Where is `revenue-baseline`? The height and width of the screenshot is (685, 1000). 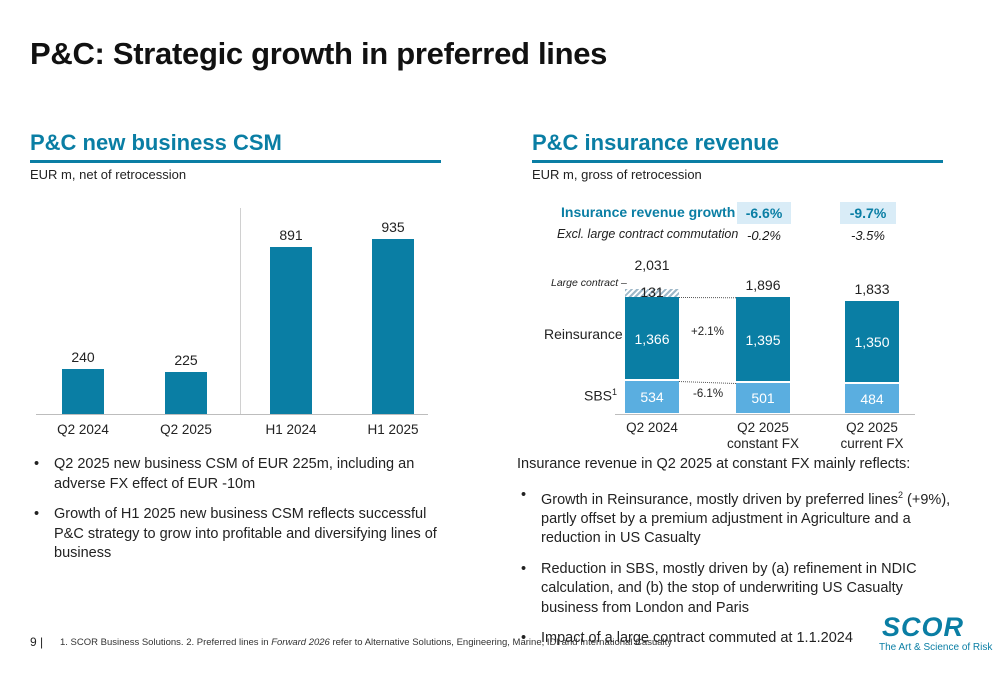
revenue-baseline is located at coordinates (765, 414).